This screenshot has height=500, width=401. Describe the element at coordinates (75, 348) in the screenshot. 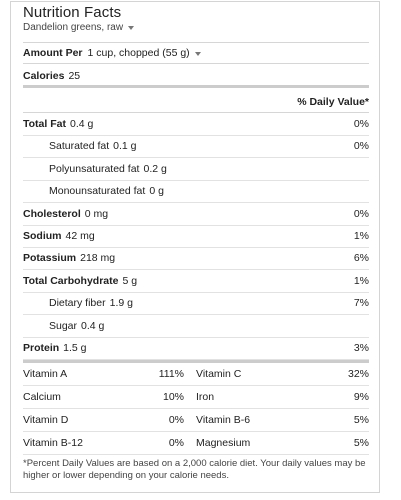

I see `nutrient-amount: 1.5 g` at that location.